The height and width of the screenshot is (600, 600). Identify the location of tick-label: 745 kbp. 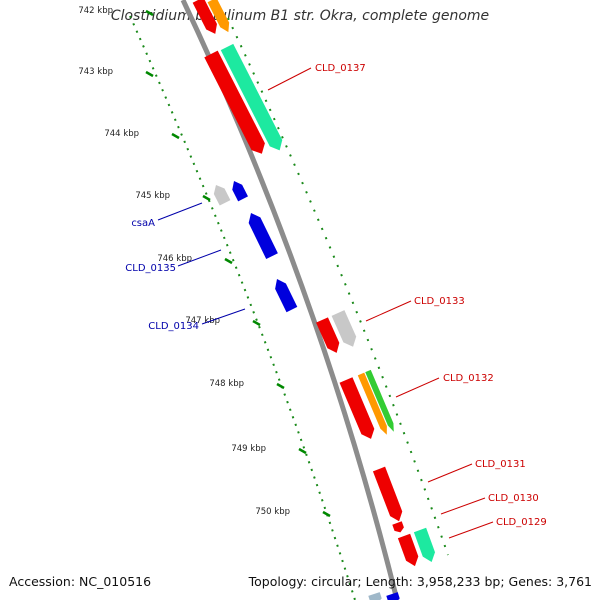
(152, 196).